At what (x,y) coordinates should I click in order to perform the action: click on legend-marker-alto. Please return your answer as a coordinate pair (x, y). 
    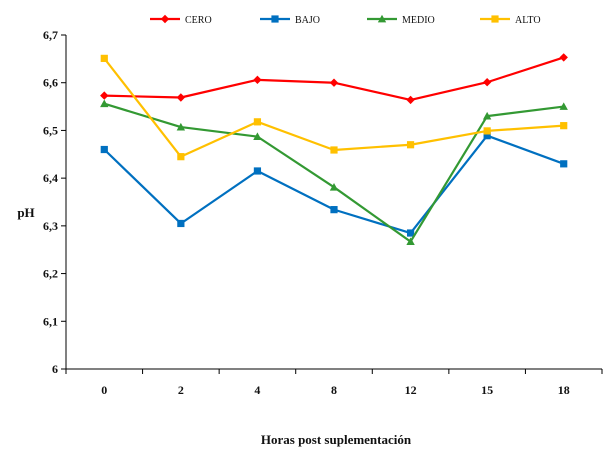
    Looking at the image, I should click on (495, 19).